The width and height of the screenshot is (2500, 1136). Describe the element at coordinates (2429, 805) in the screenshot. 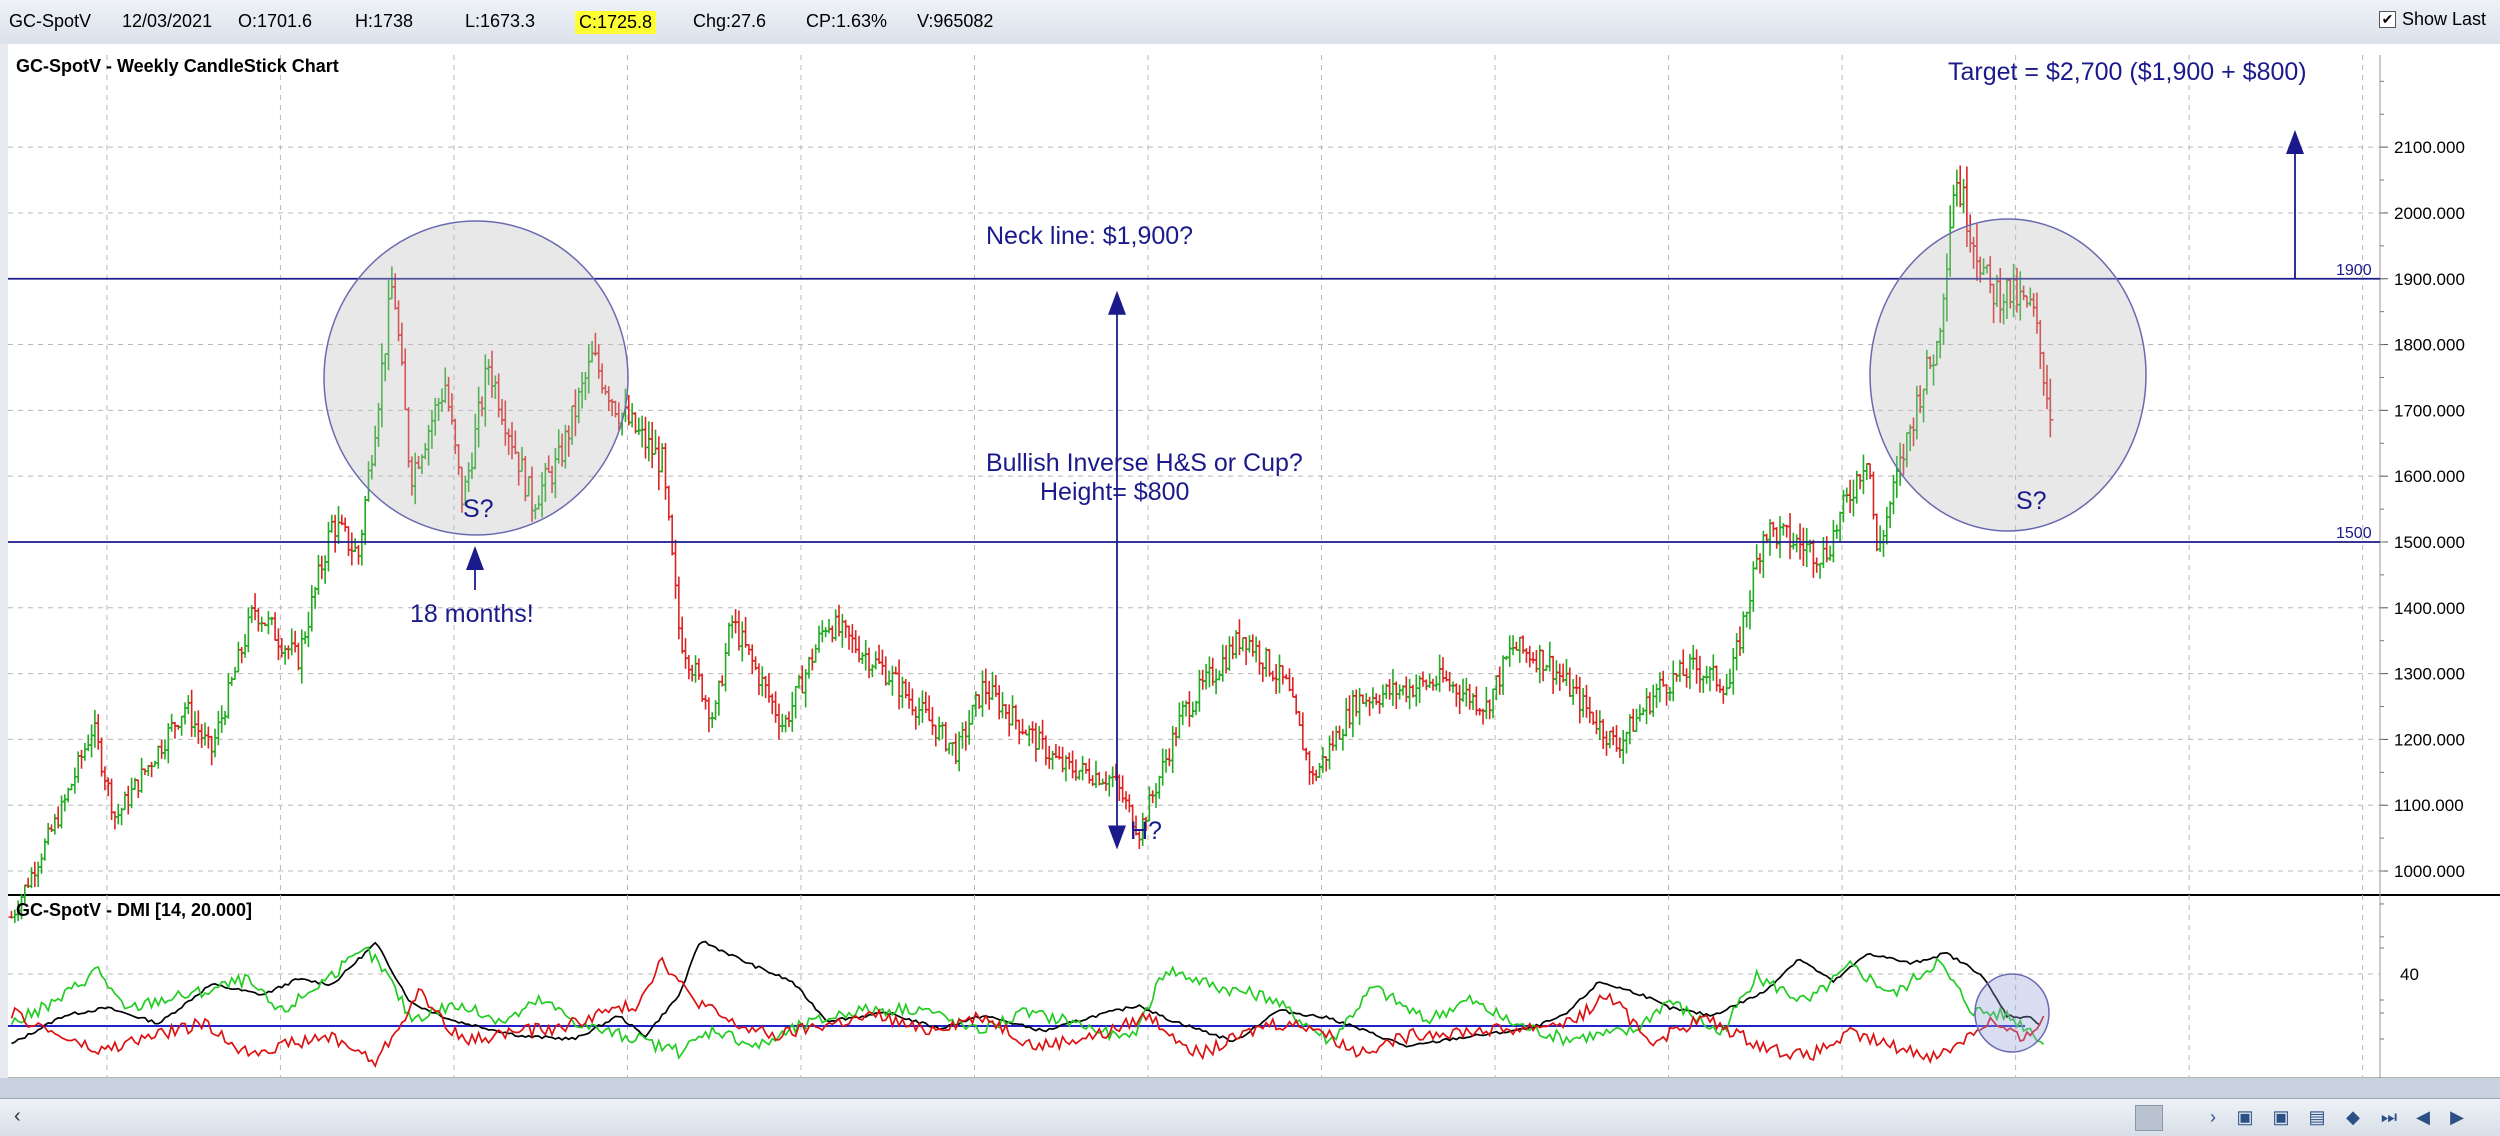

I see `price-tick-label: 1100.000` at that location.